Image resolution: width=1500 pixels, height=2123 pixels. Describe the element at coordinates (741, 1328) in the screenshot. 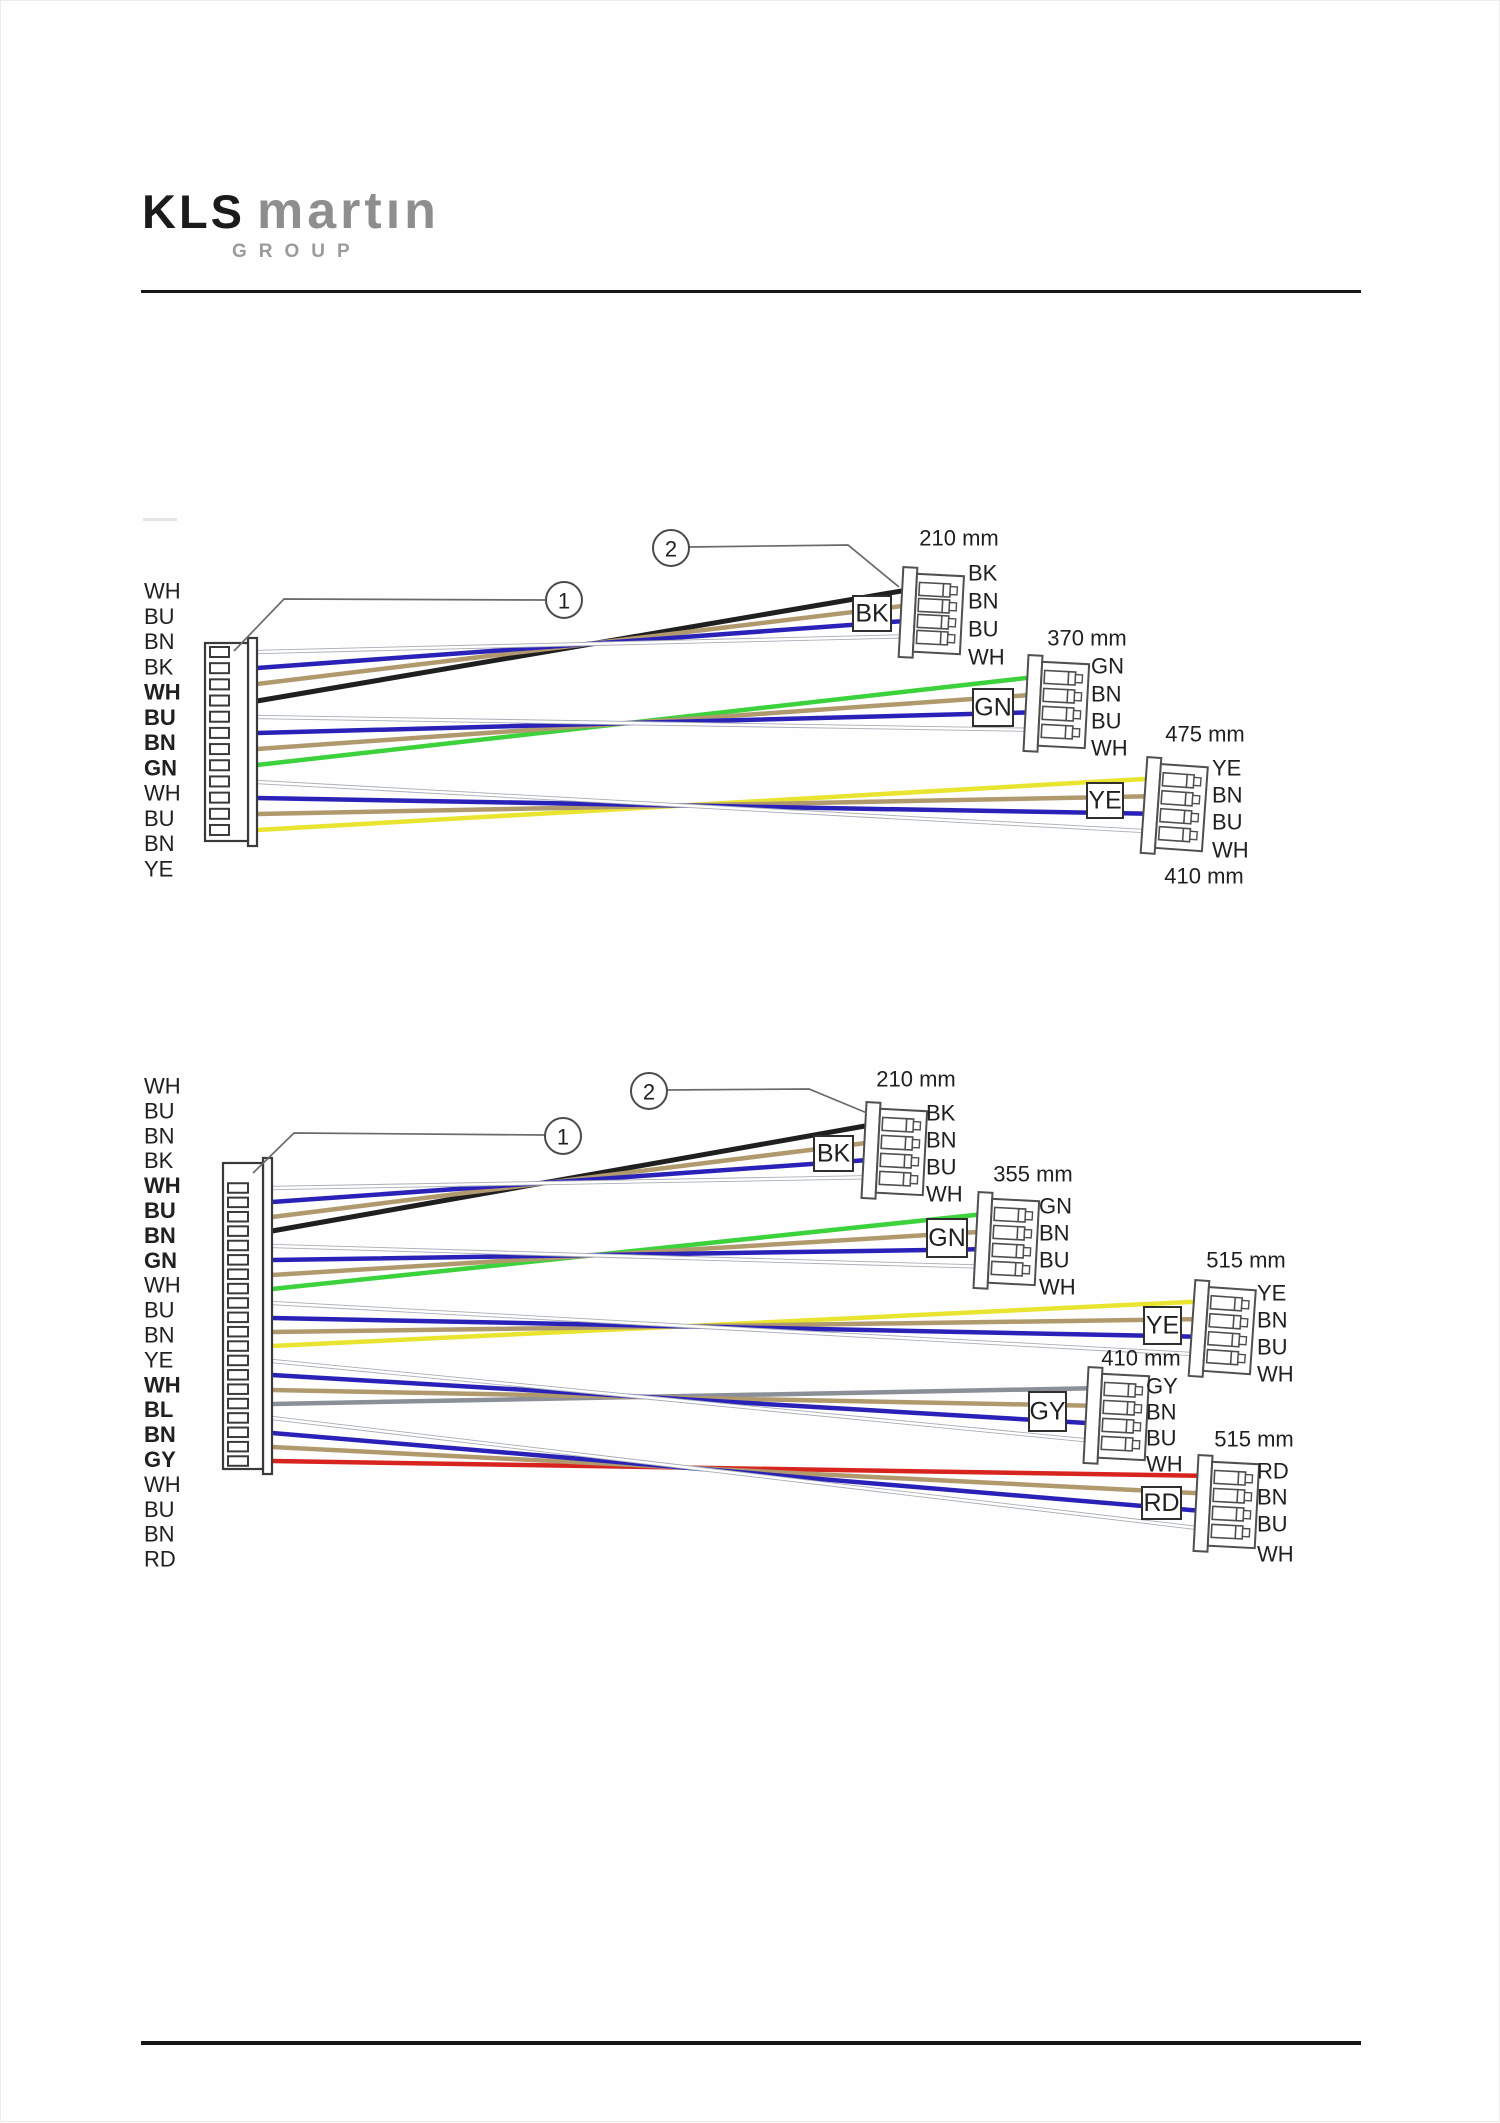

I see `wire-bundle-YE` at that location.